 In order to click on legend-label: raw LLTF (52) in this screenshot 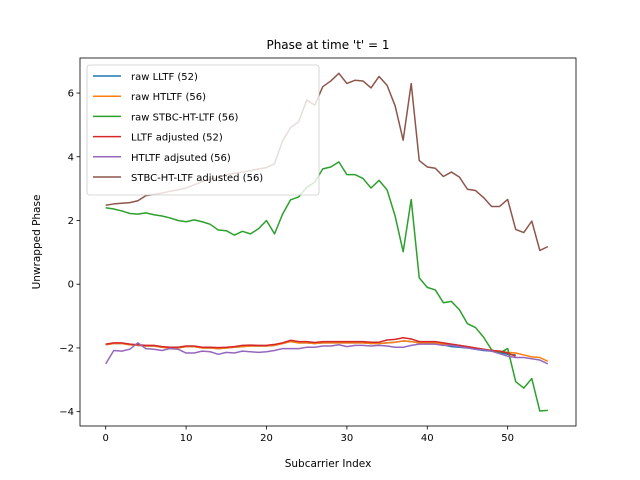, I will do `click(164, 77)`.